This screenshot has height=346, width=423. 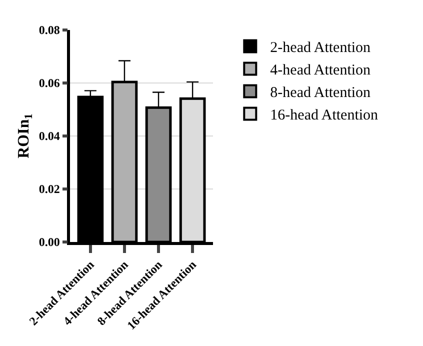 What do you see at coordinates (49, 136) in the screenshot?
I see `y-tick-label: 0.04` at bounding box center [49, 136].